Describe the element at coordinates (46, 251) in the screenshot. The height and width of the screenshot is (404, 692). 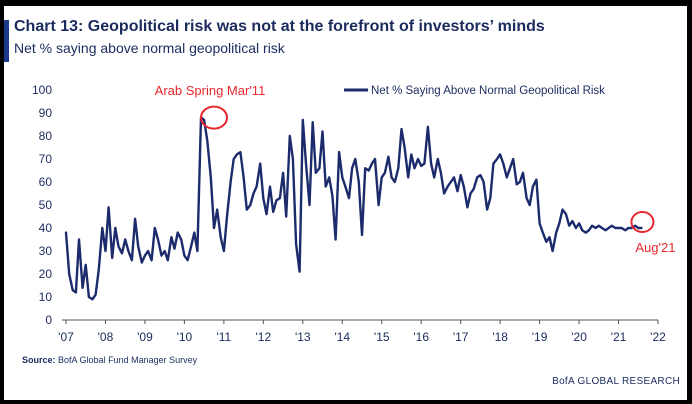
I see `y-tick-label: 30` at that location.